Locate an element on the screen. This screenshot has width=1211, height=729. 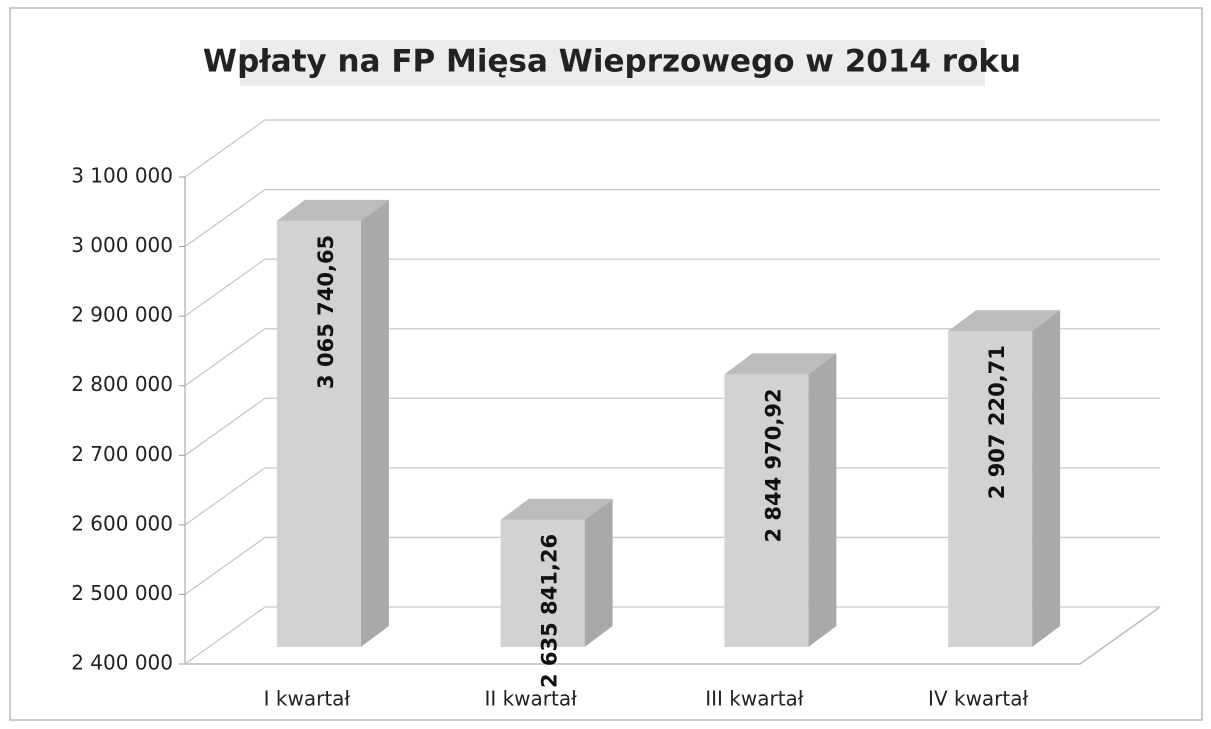
y-tick-label: 2 400 000 is located at coordinates (122, 663).